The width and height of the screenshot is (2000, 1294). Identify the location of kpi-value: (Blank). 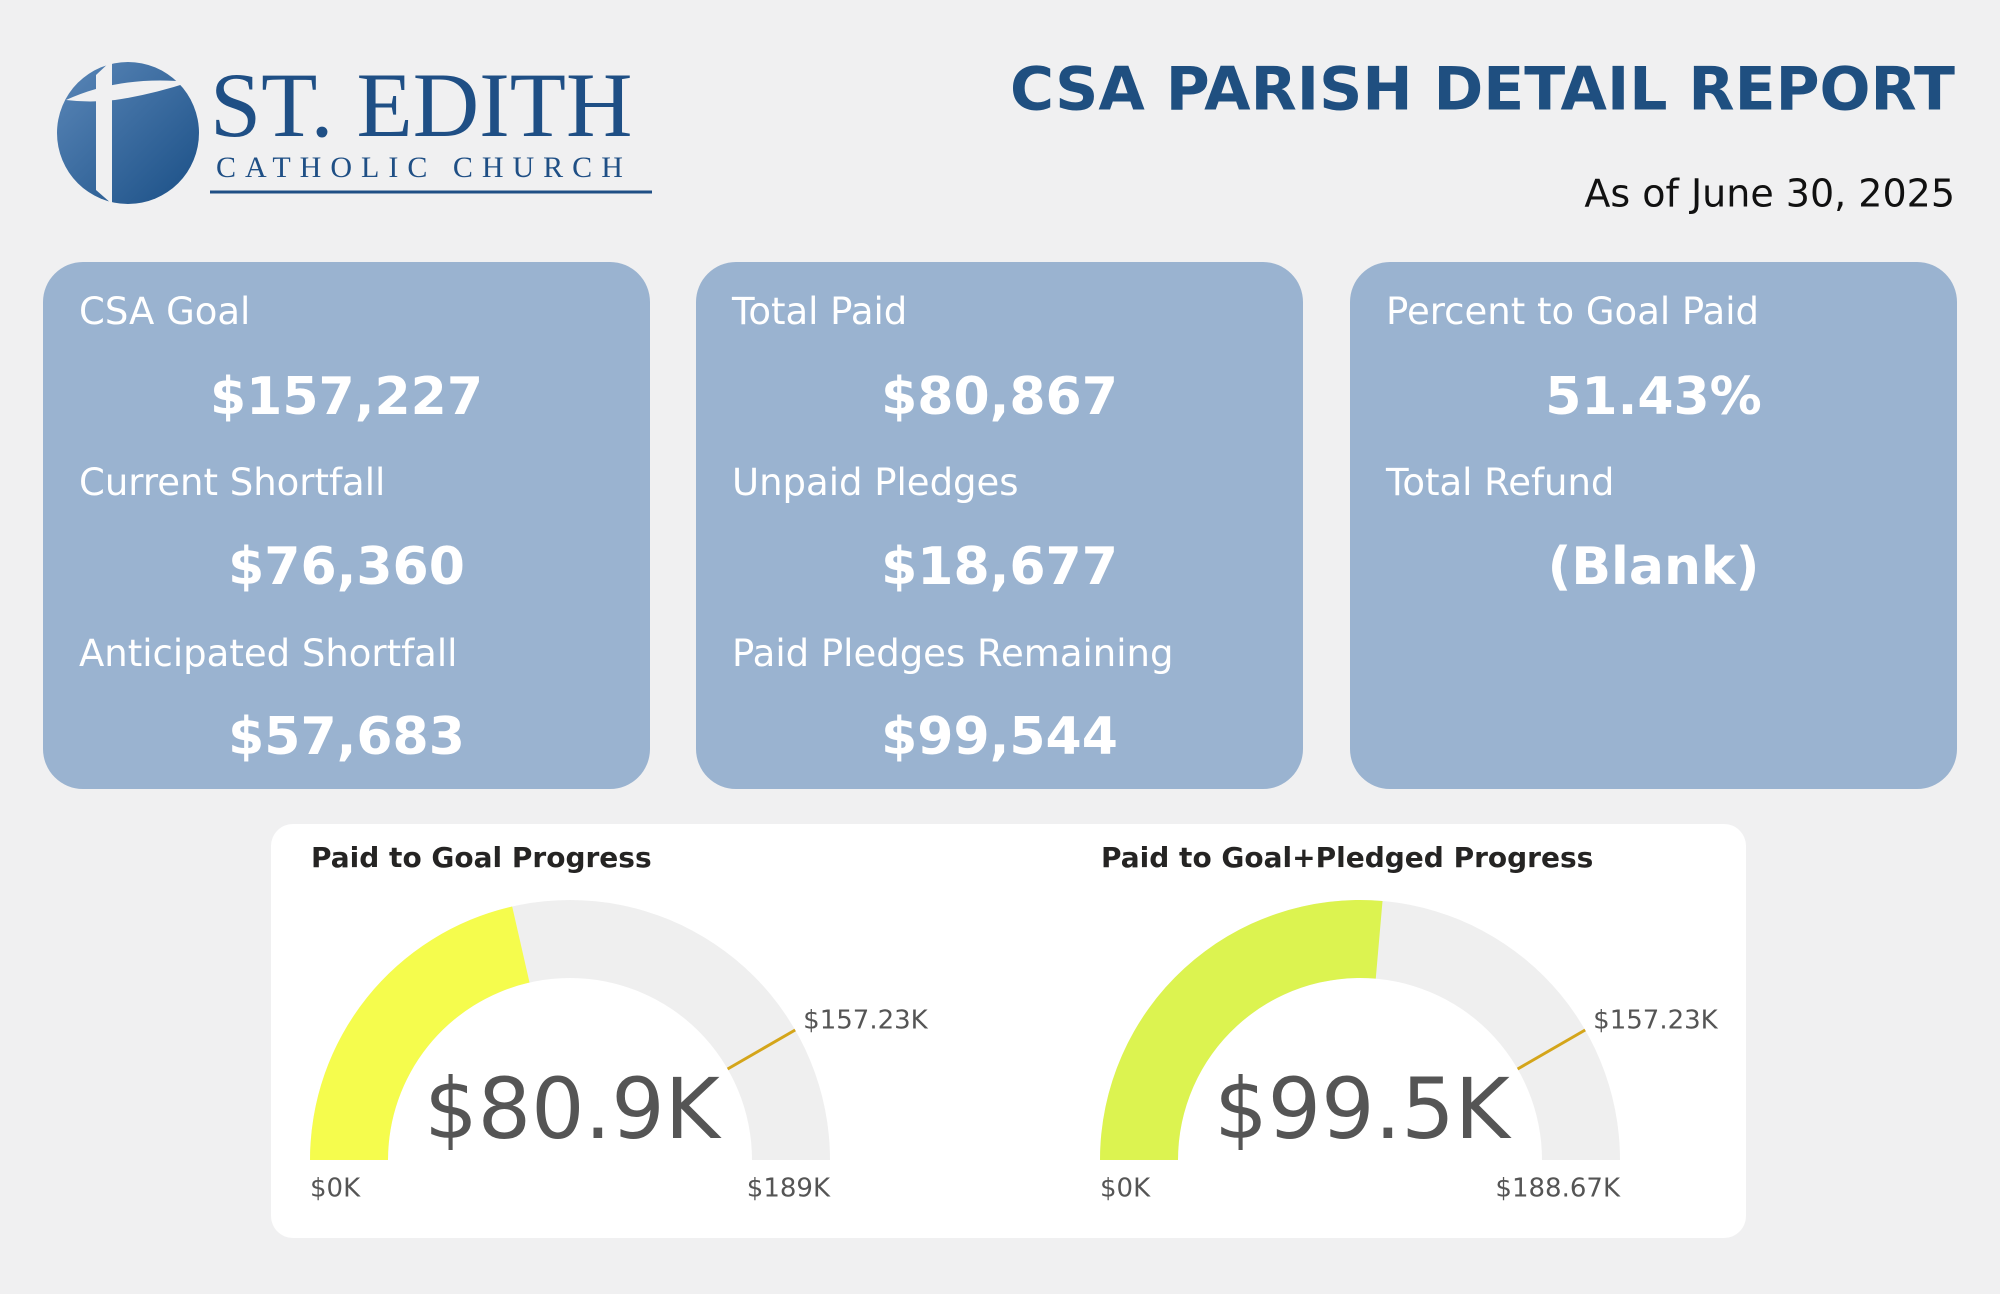
(1653, 567).